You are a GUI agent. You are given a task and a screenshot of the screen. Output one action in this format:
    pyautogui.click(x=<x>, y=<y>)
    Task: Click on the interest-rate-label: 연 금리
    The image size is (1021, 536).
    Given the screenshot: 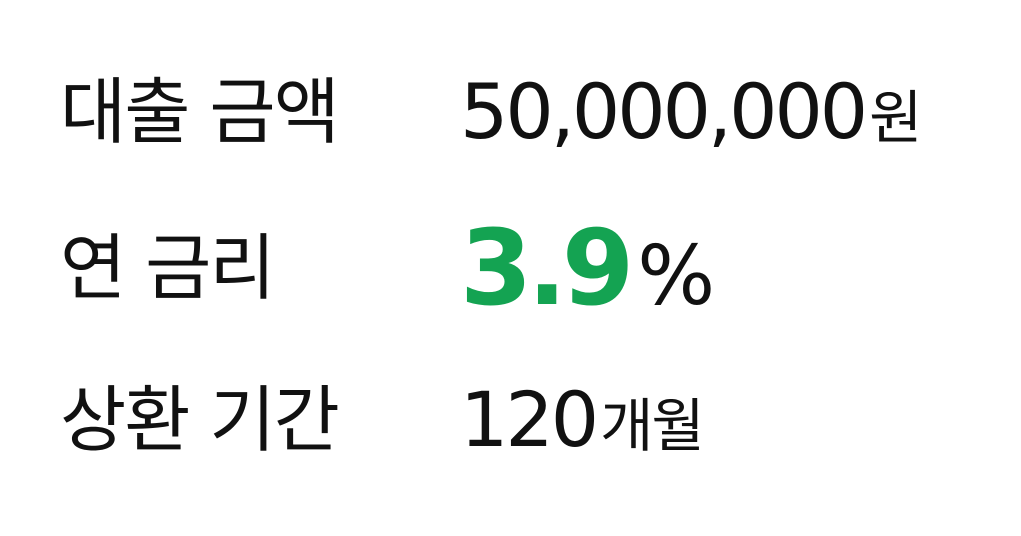 What is the action you would take?
    pyautogui.click(x=168, y=268)
    